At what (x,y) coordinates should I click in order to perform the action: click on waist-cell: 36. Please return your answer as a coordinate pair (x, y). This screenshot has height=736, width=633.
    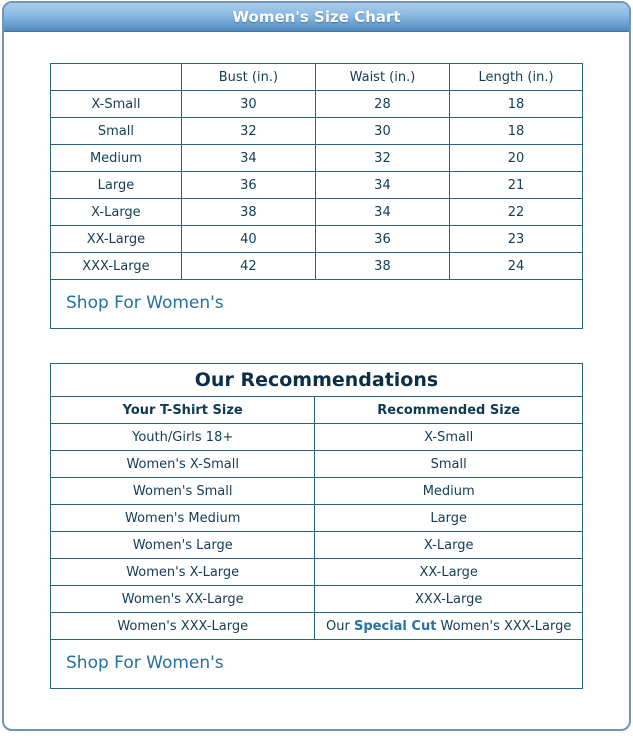
    Looking at the image, I should click on (382, 239).